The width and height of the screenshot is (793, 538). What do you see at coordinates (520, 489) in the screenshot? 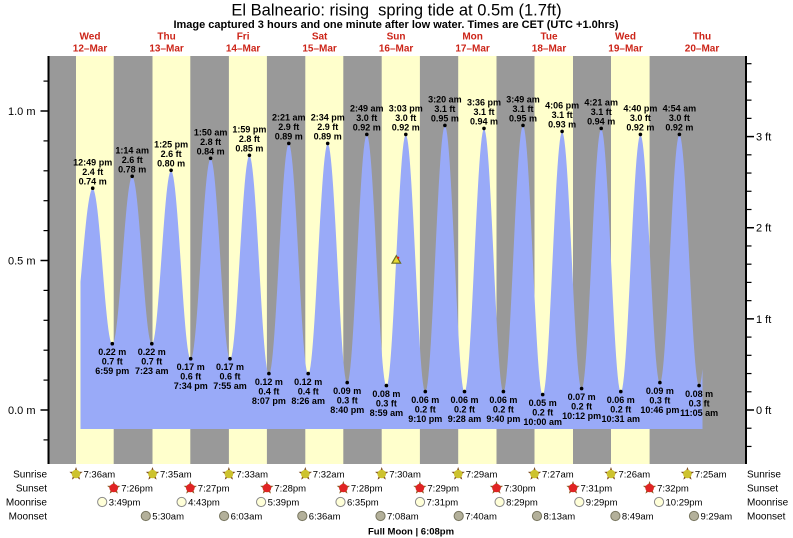
I see `svg-text: 7:30pm` at bounding box center [520, 489].